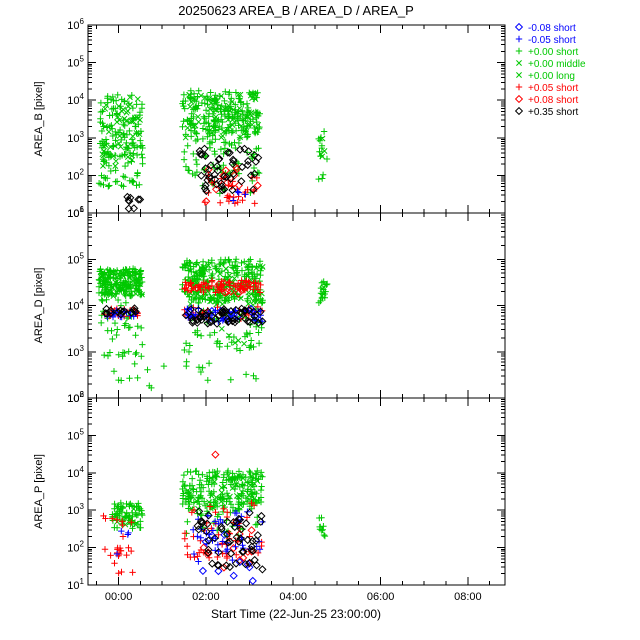 The width and height of the screenshot is (640, 640). What do you see at coordinates (206, 597) in the screenshot?
I see `x-tick-label: 02:00` at bounding box center [206, 597].